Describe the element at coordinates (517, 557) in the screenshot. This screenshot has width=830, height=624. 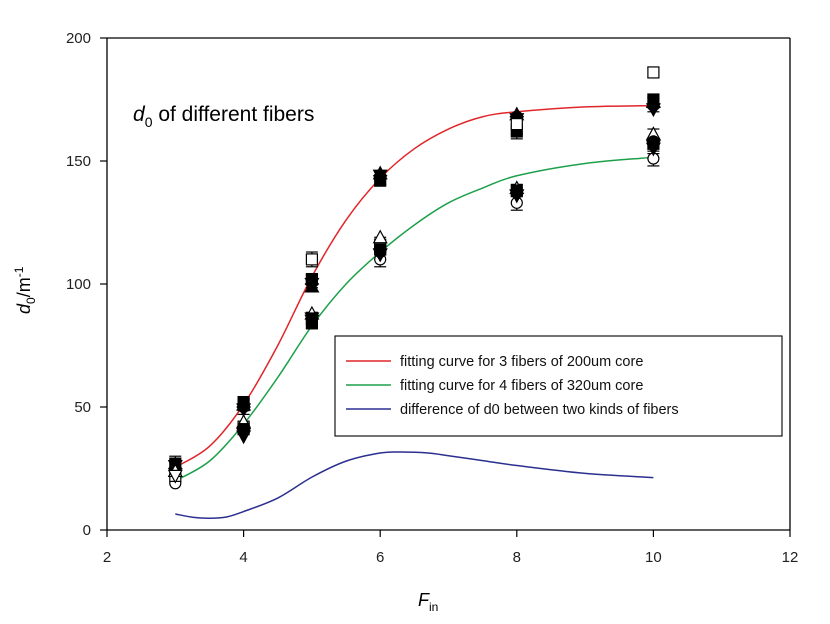
I see `x-tick-label: 8` at that location.